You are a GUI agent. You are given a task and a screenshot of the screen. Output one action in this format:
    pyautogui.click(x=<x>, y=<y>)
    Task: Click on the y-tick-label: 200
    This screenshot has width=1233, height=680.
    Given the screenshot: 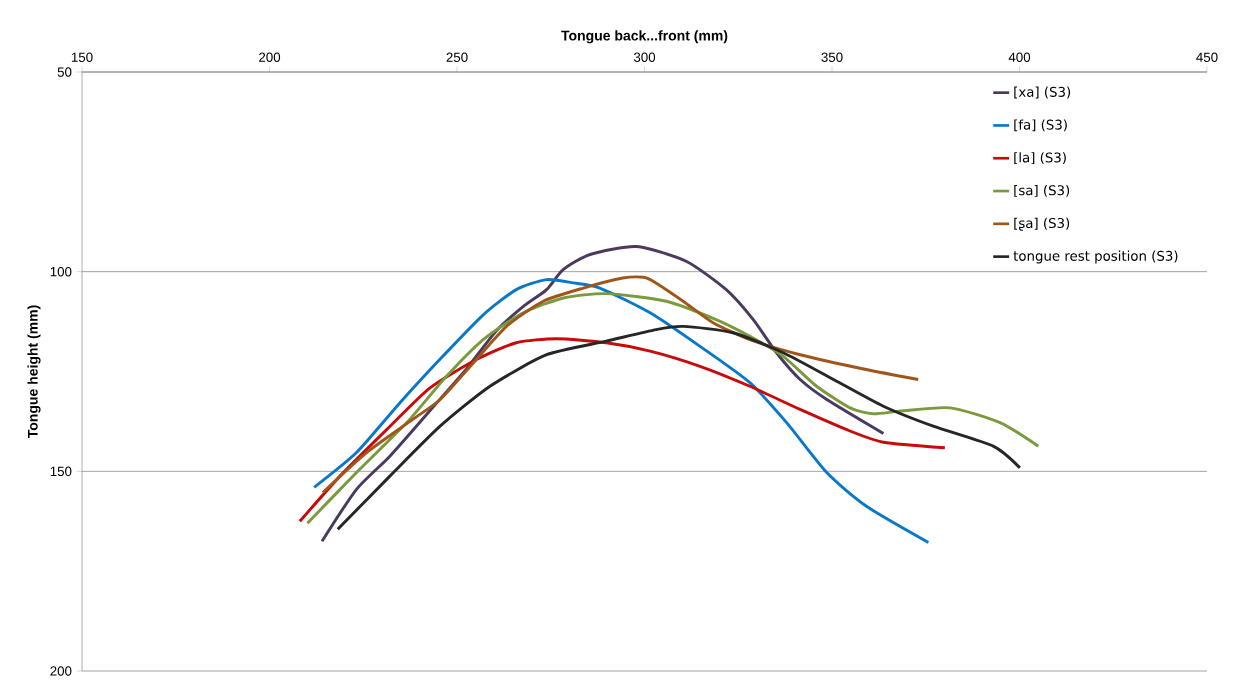 What is the action you would take?
    pyautogui.click(x=61, y=671)
    